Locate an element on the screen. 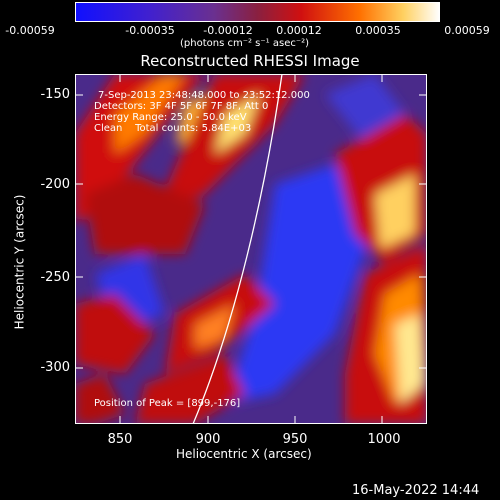  colorbar is located at coordinates (257, 12).